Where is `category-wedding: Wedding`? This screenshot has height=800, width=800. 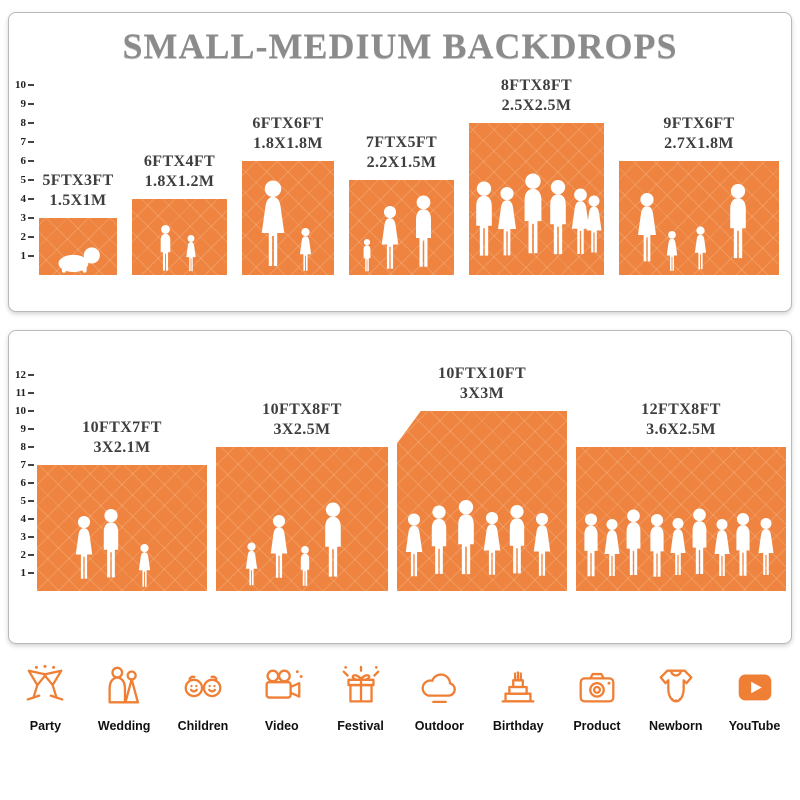
category-wedding: Wedding is located at coordinates (124, 698).